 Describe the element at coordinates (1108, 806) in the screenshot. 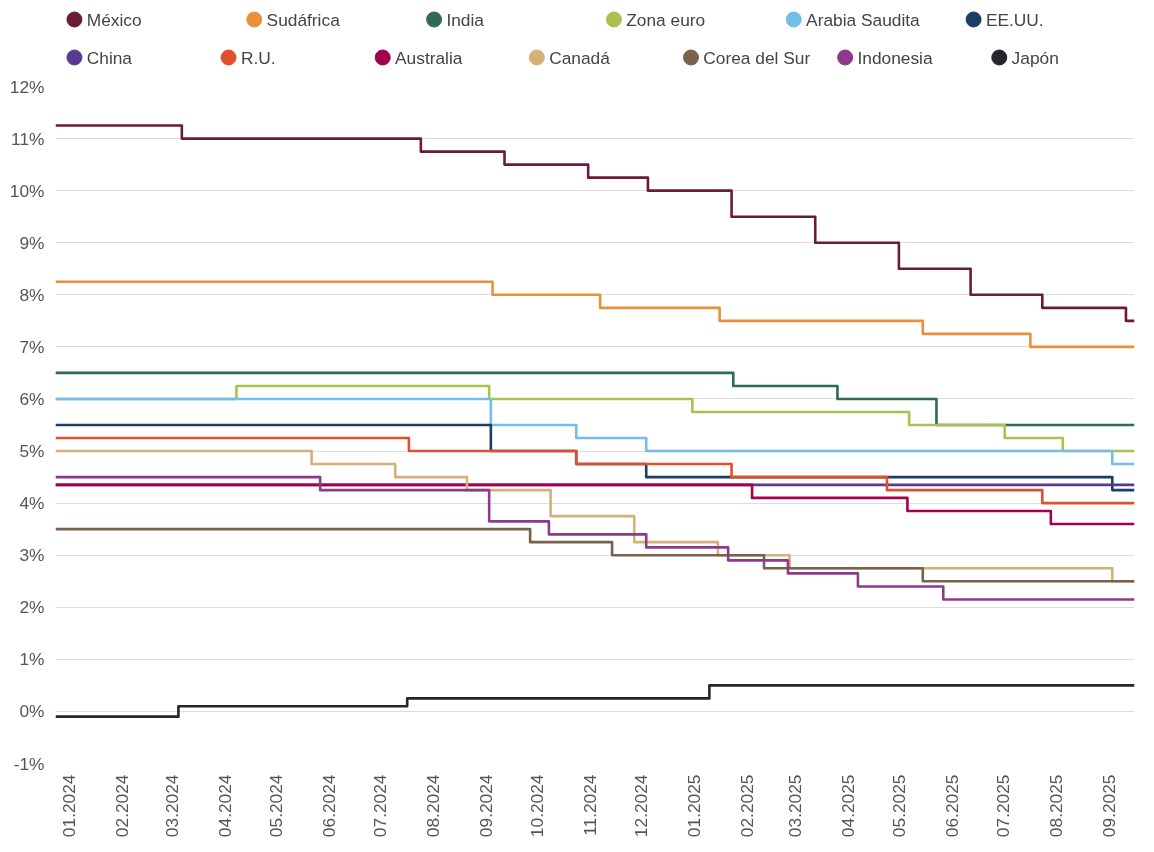

I see `x-tick-label: 09.2025` at that location.